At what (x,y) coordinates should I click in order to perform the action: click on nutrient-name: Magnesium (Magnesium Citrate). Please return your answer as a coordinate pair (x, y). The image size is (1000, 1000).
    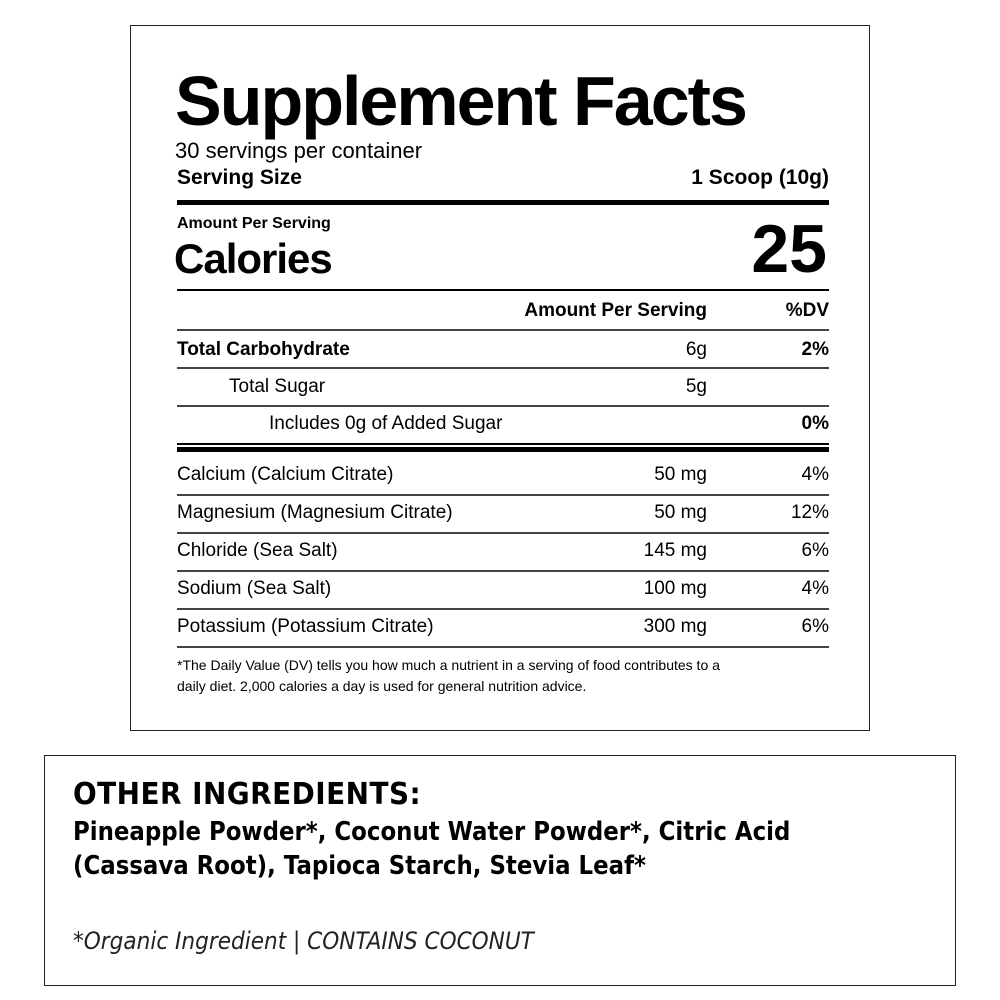
    Looking at the image, I should click on (315, 512).